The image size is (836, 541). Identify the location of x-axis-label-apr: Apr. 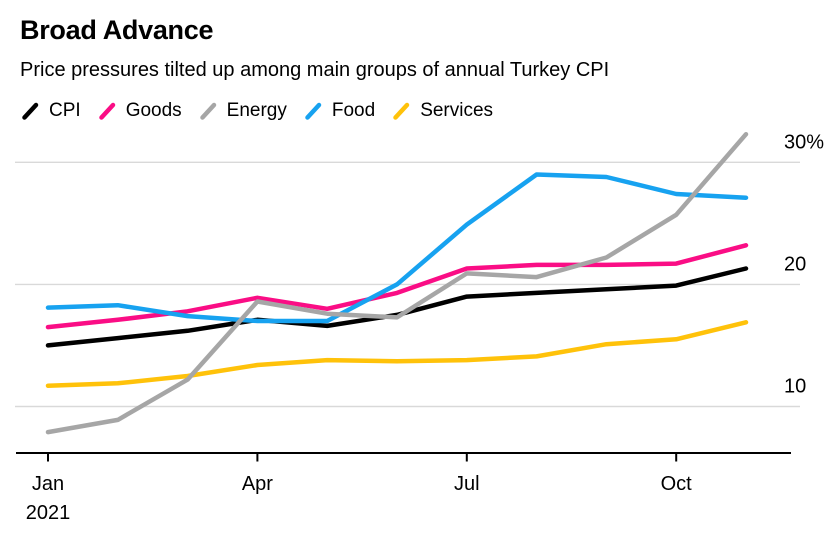
(257, 484).